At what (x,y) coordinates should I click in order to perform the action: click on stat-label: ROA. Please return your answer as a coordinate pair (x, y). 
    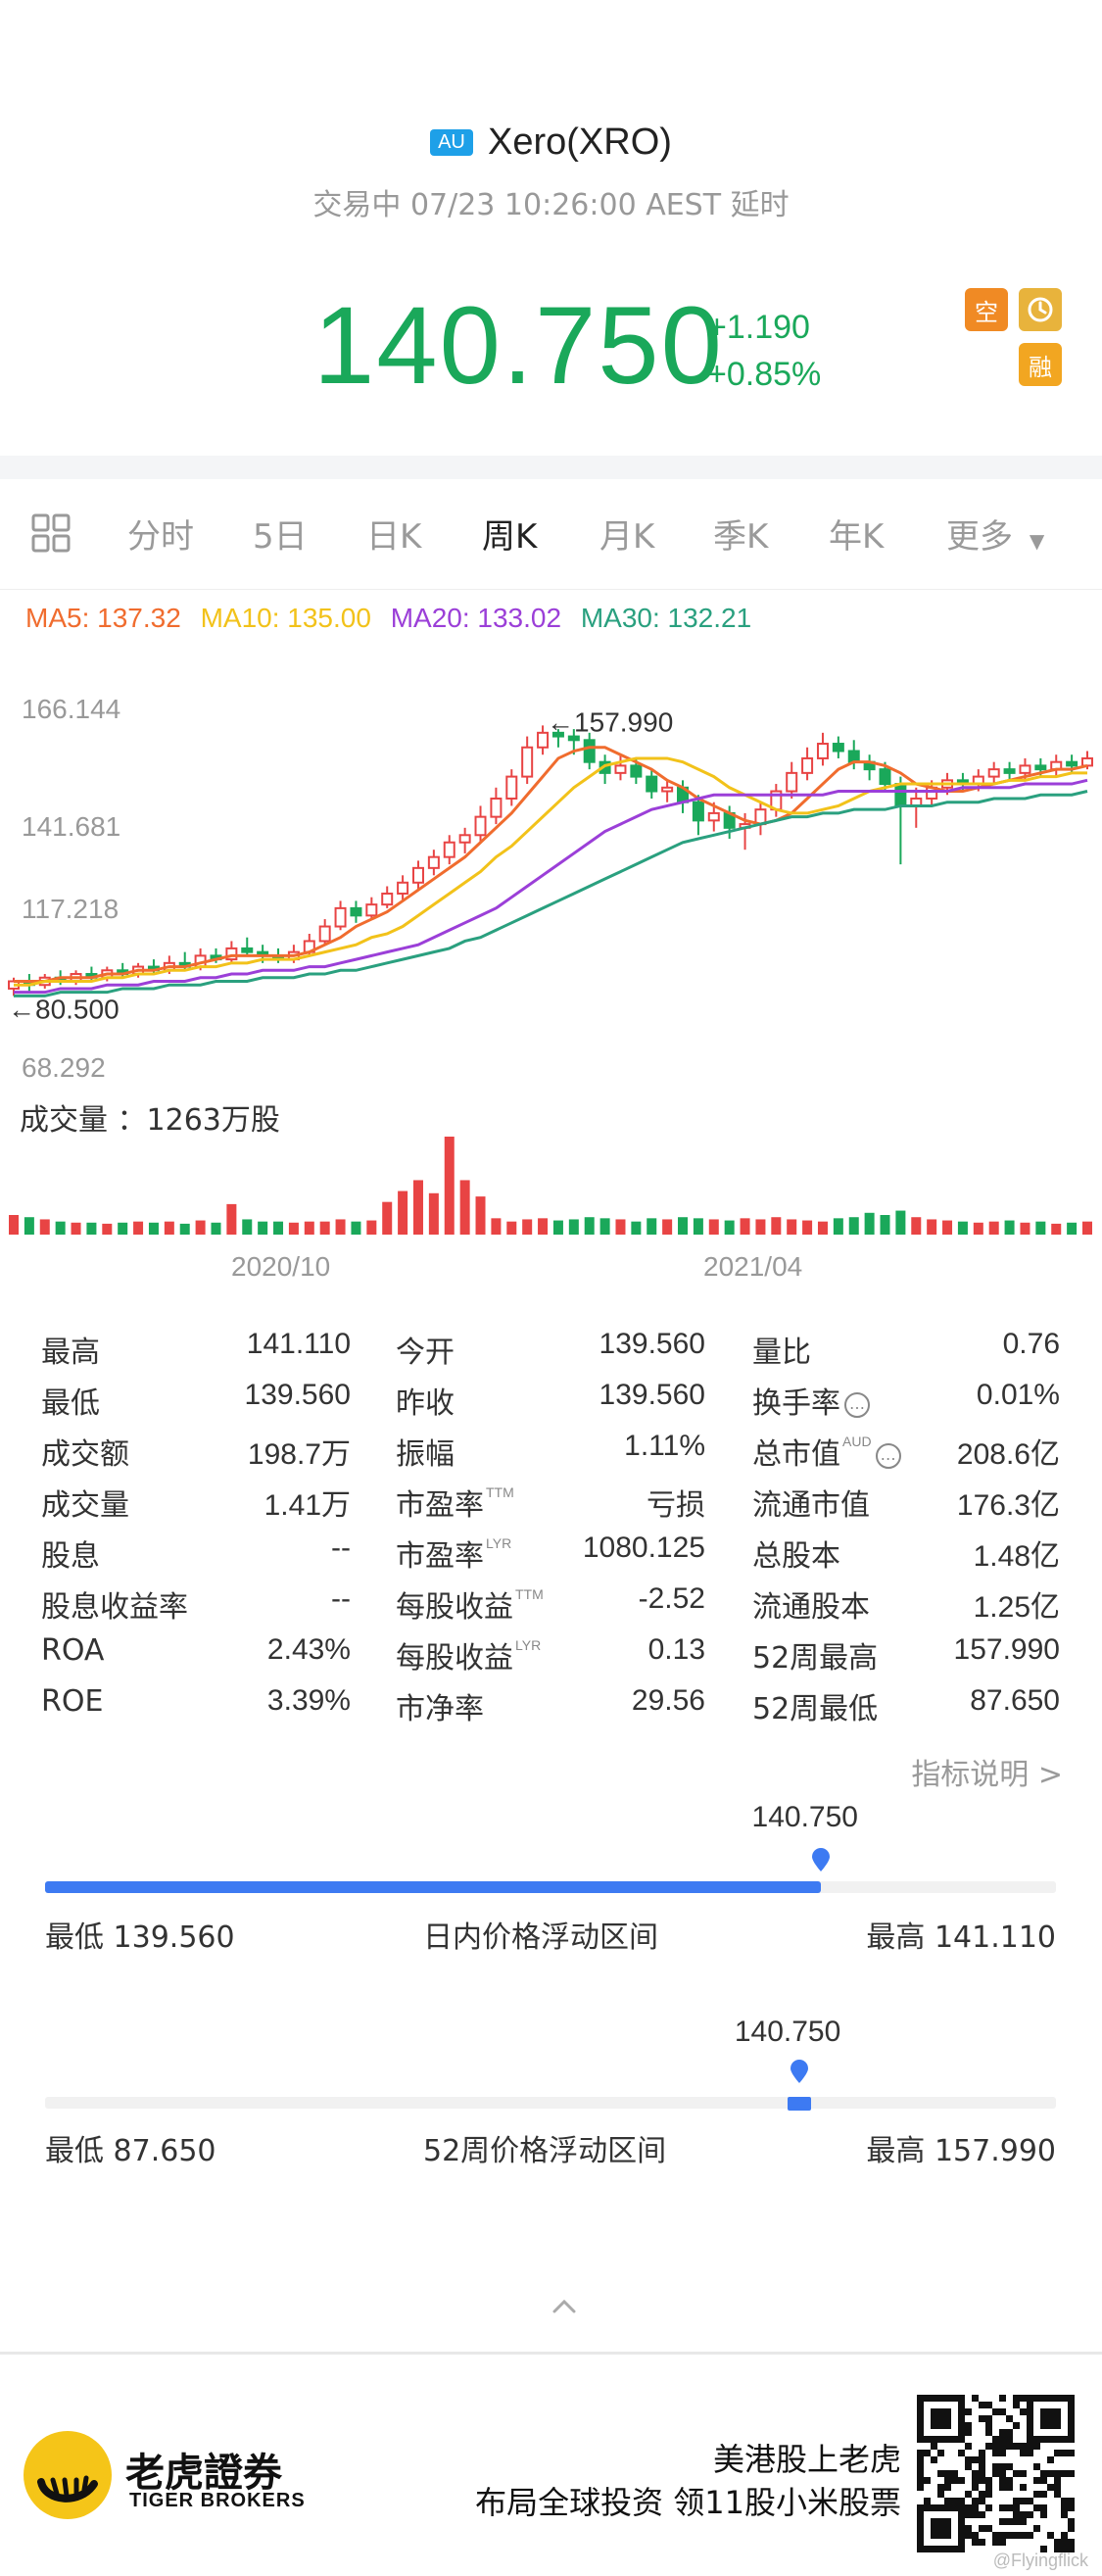
    Looking at the image, I should click on (73, 1650).